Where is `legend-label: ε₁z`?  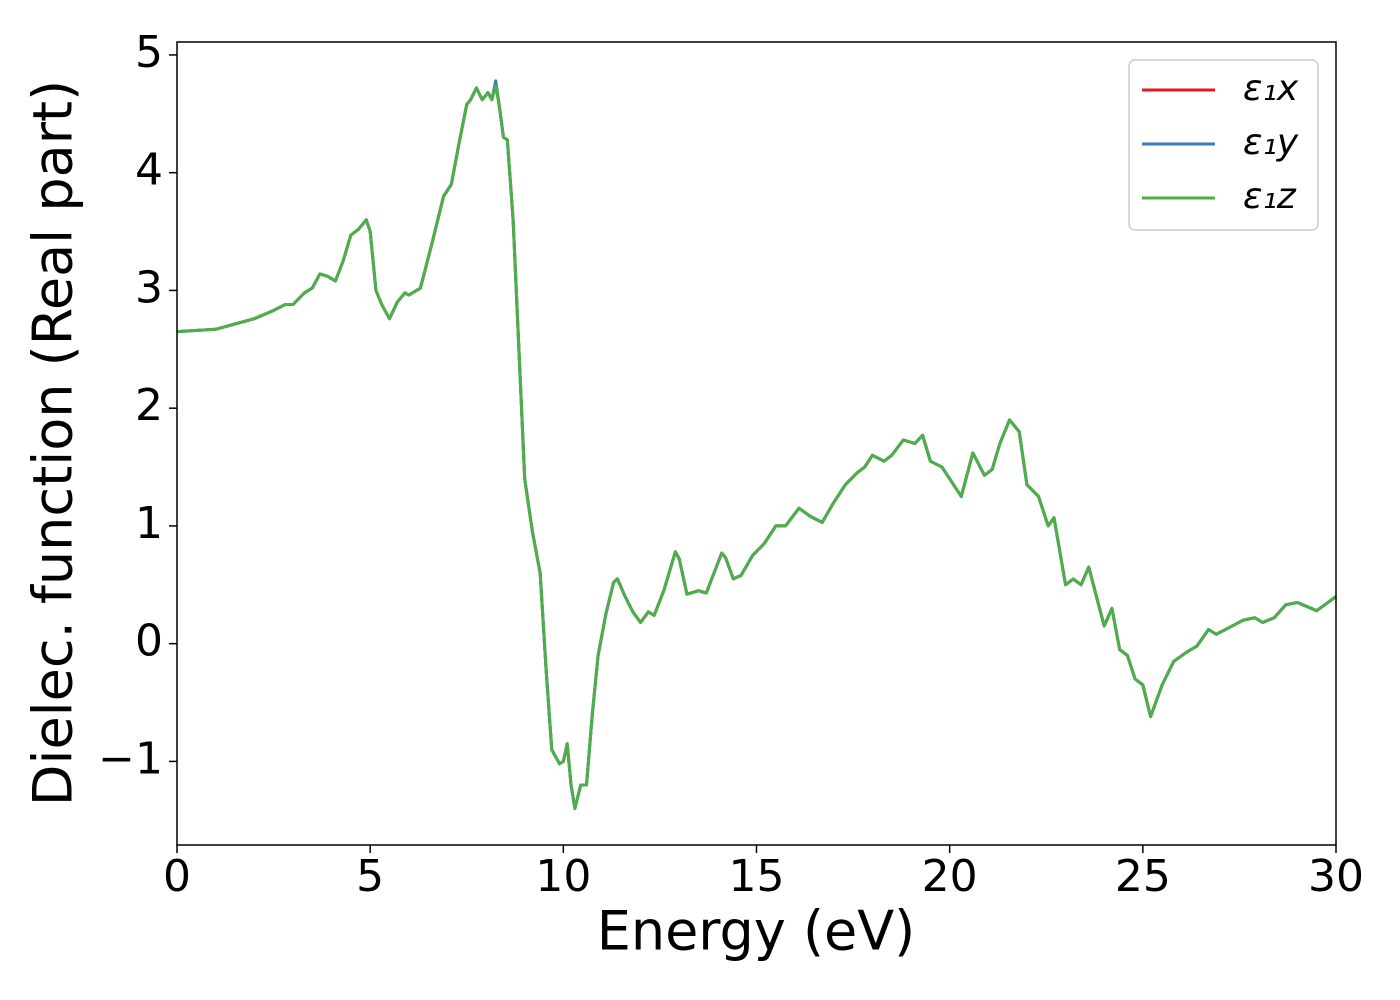 legend-label: ε₁z is located at coordinates (1270, 196).